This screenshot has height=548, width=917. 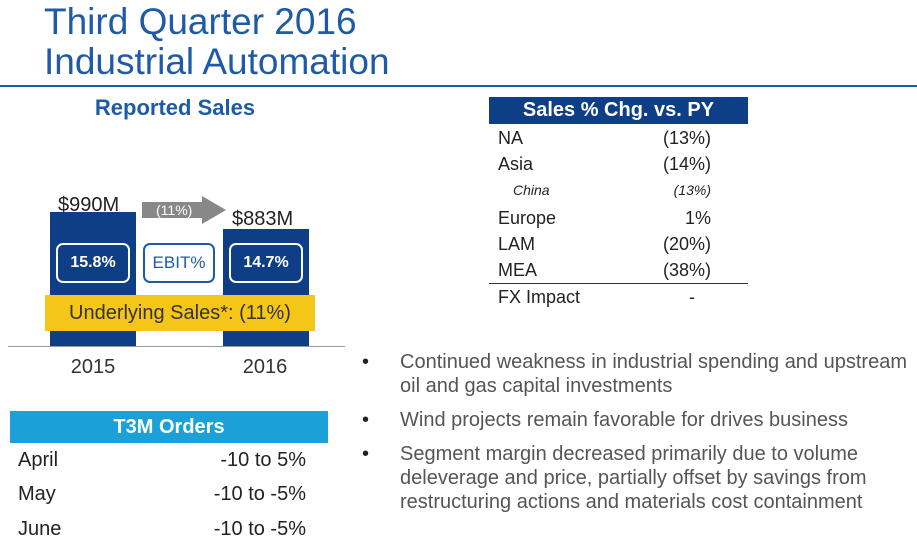 What do you see at coordinates (179, 263) in the screenshot?
I see `ebit-label: EBIT%` at bounding box center [179, 263].